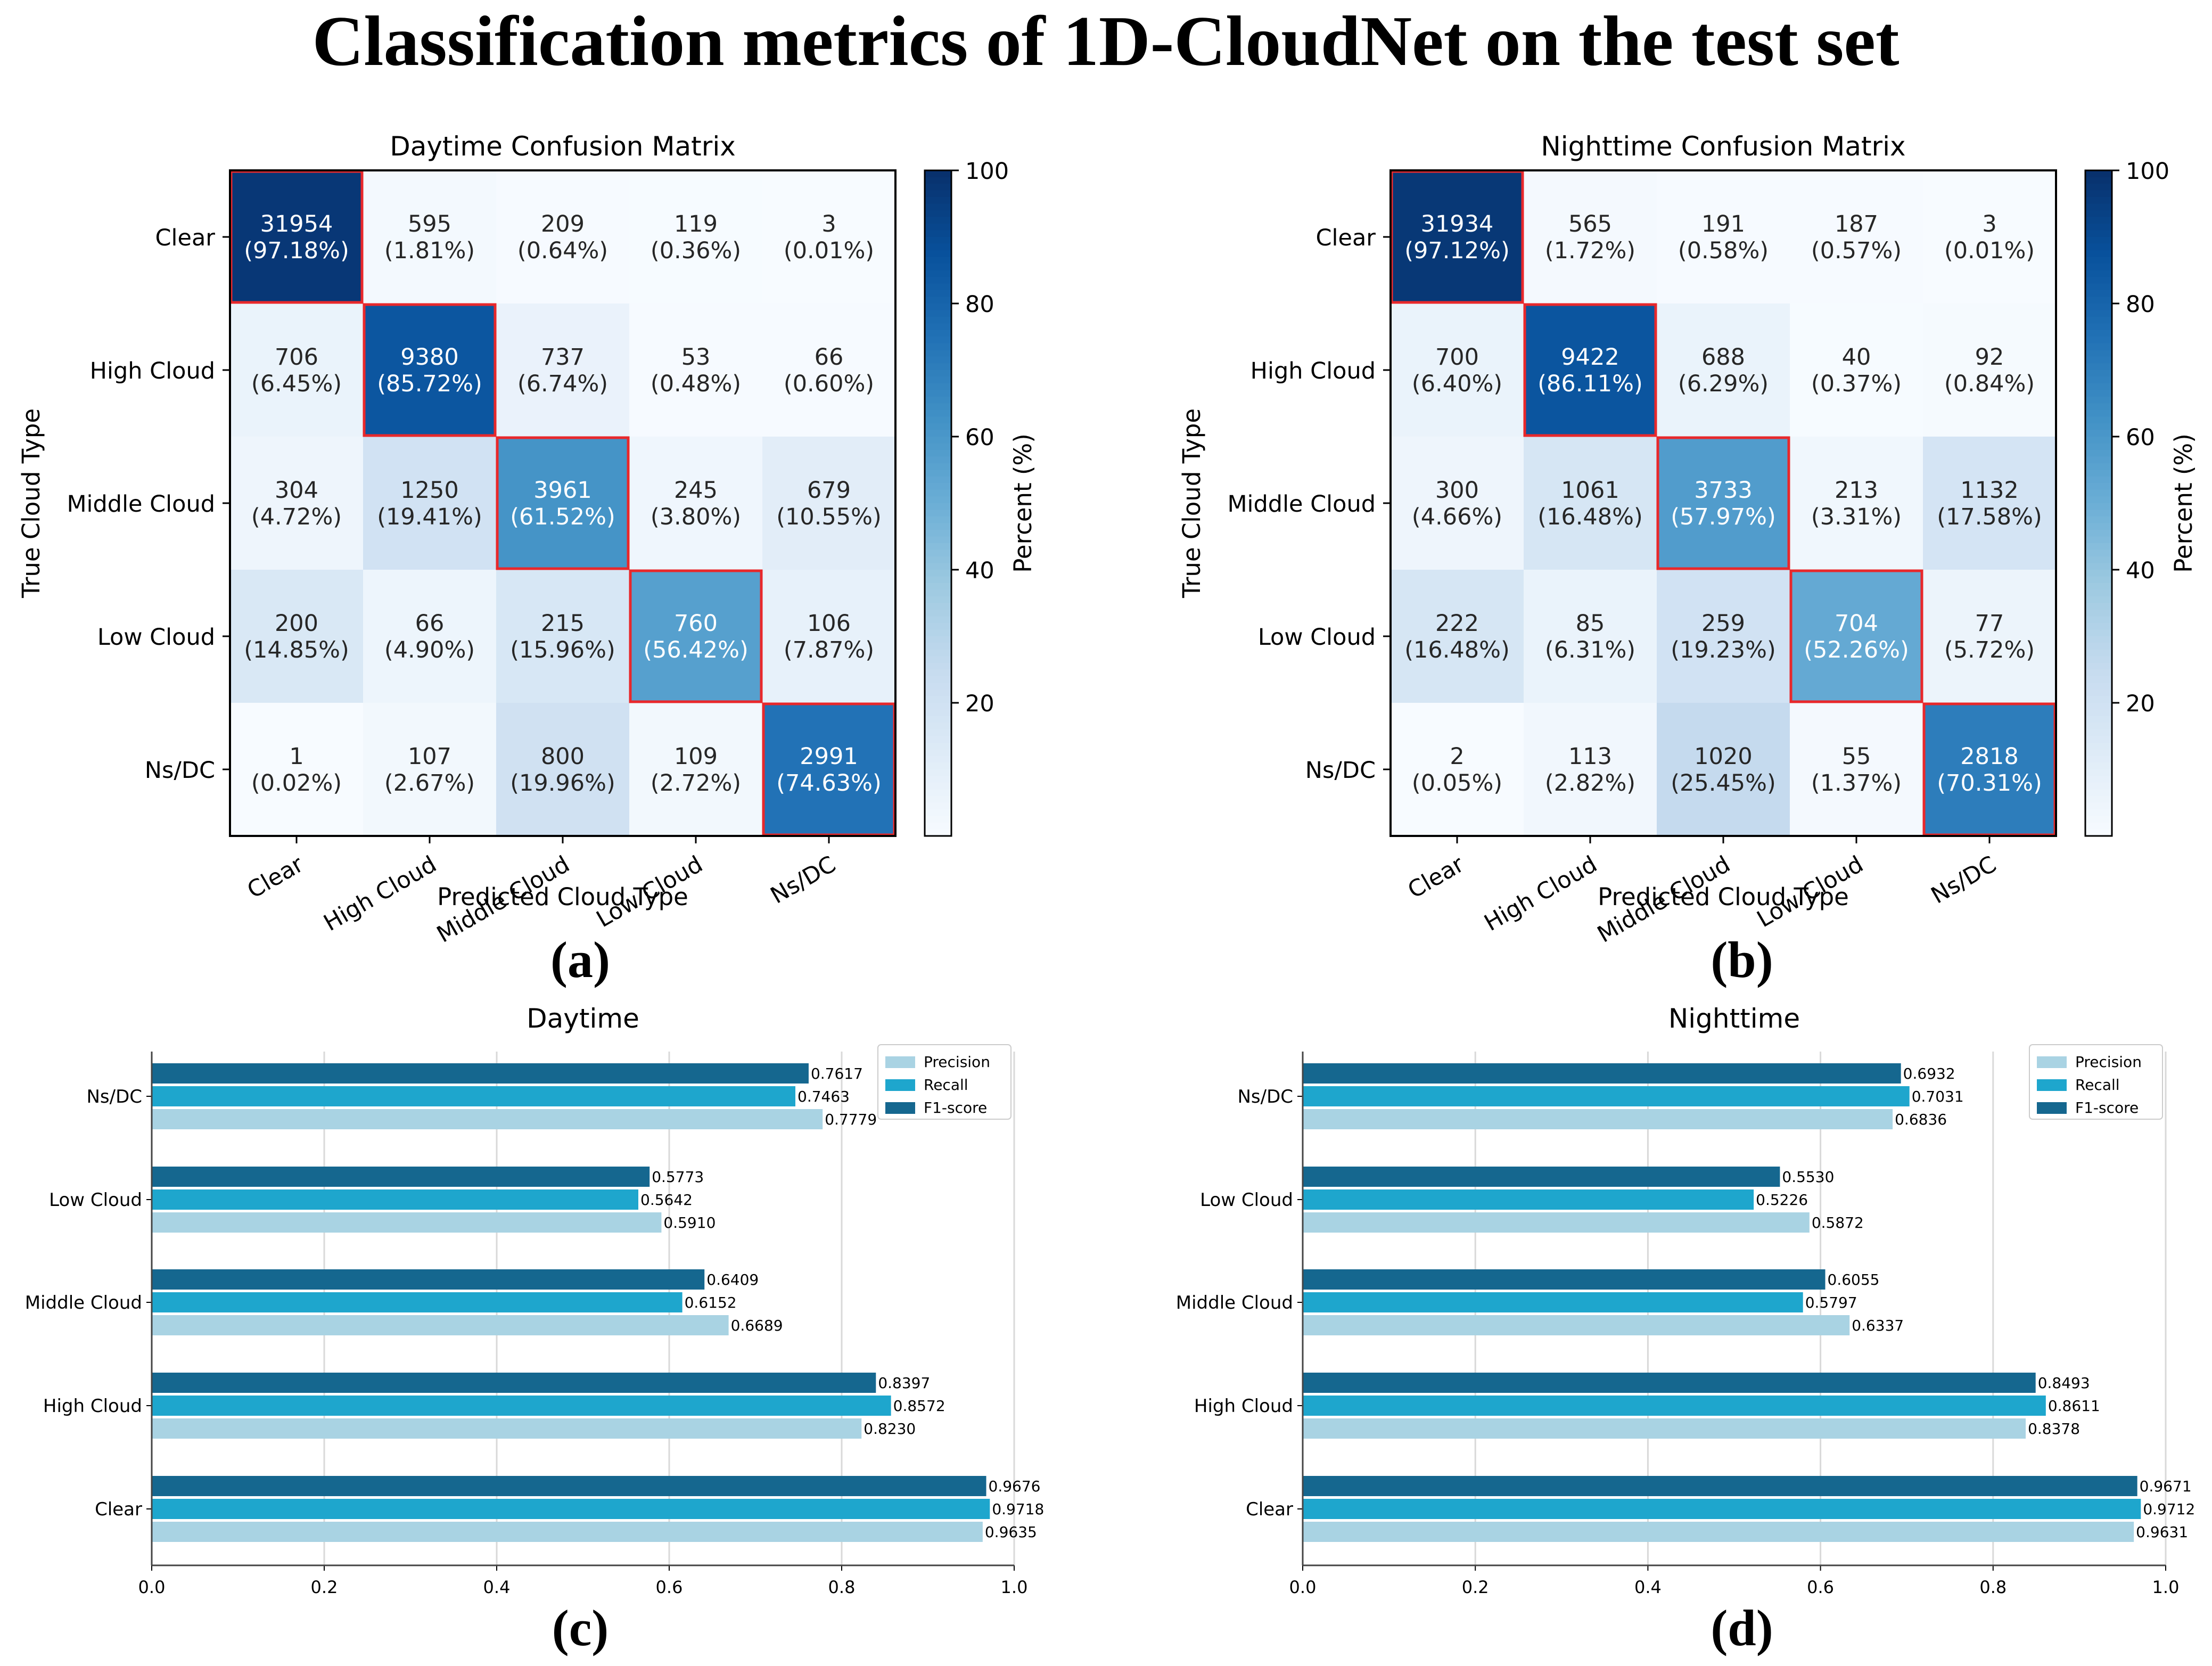 The image size is (2212, 1666). Describe the element at coordinates (186, 238) in the screenshot. I see `panel-a-ytick-label: Clear` at that location.